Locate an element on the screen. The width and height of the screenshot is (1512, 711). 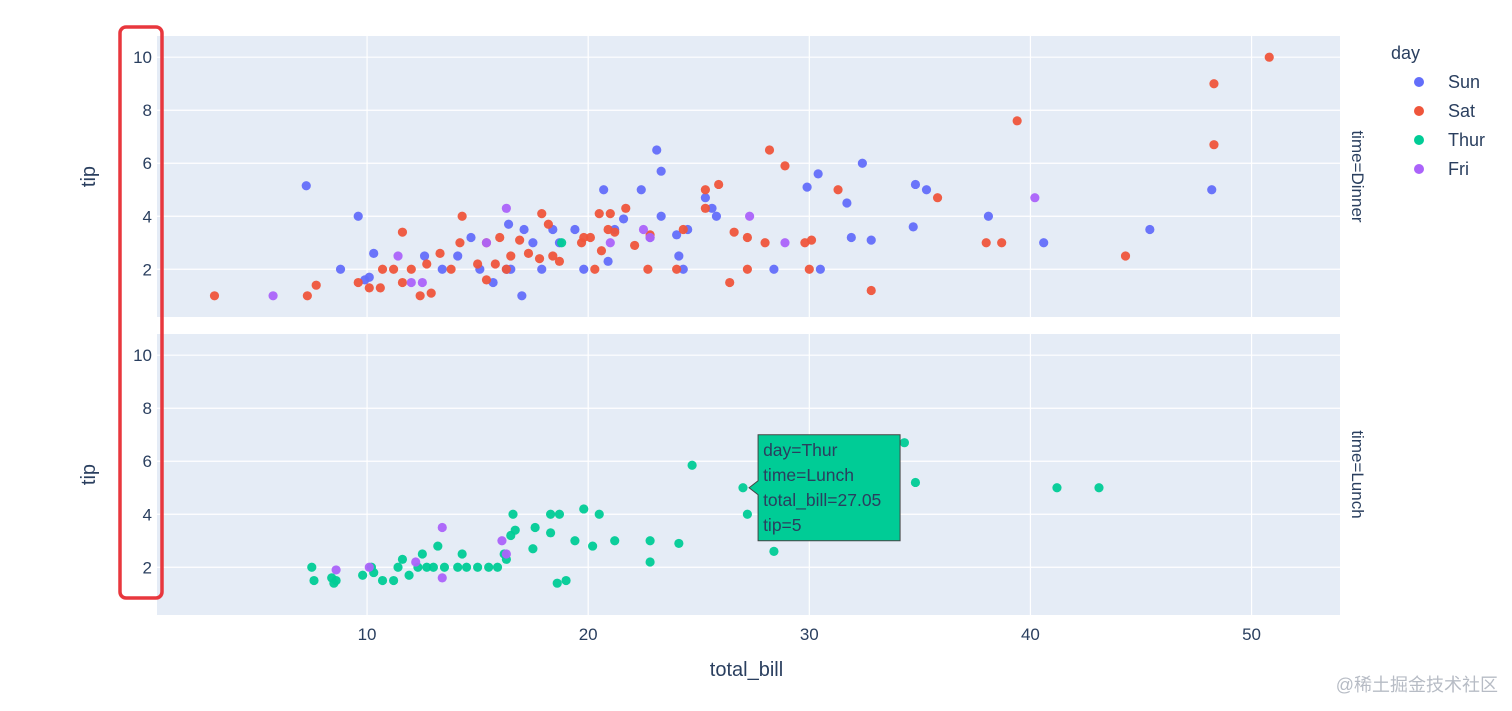
y-tick-label: 2 is located at coordinates (147, 567).